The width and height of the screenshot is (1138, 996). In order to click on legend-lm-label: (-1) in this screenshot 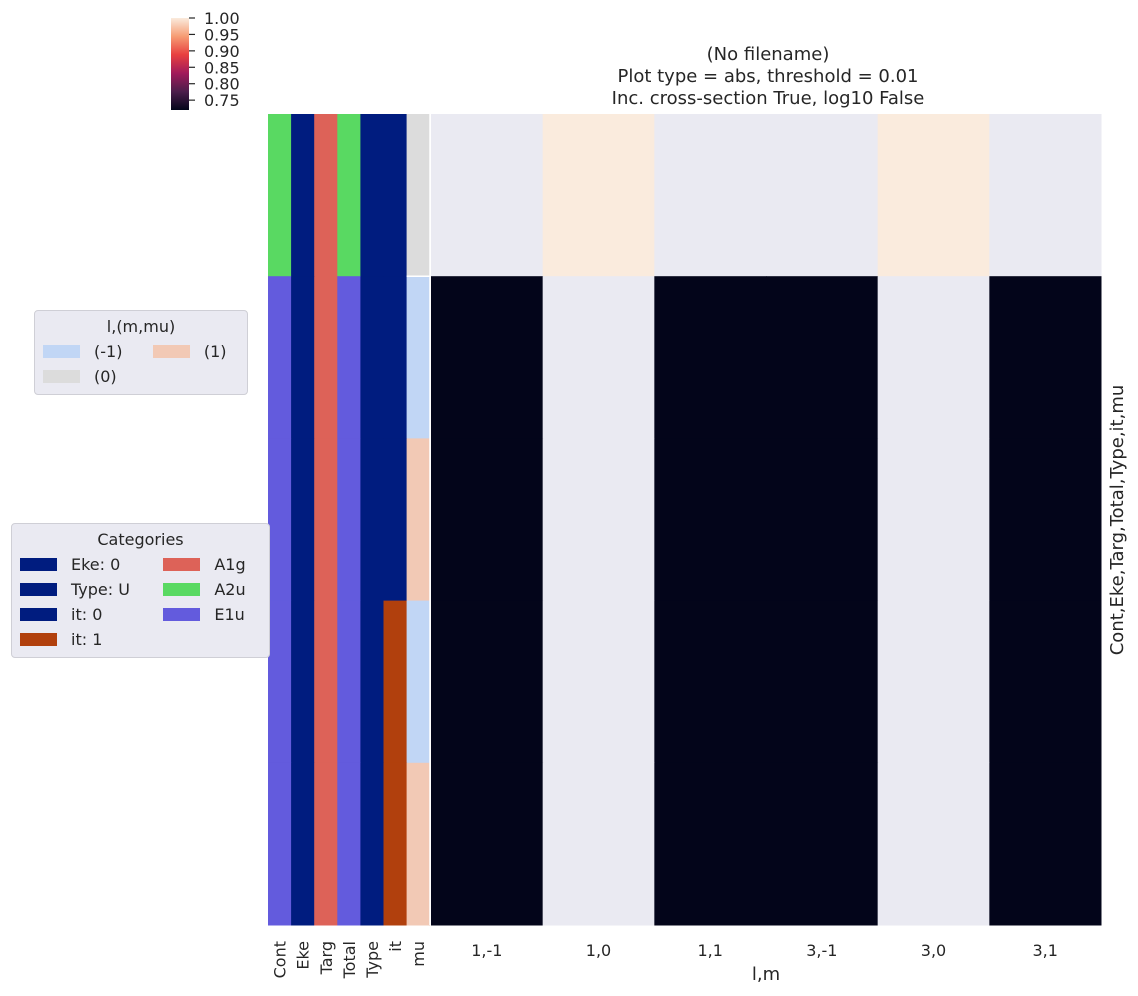, I will do `click(108, 351)`.